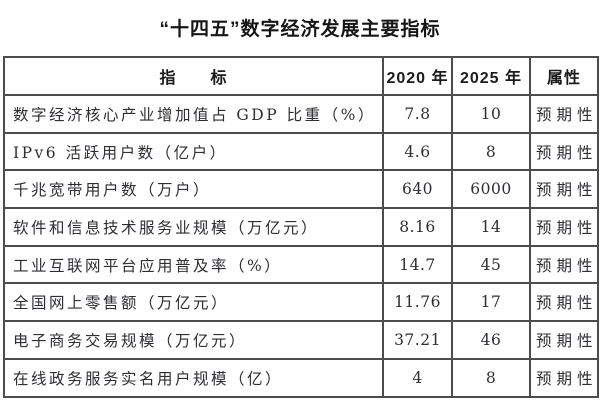 The height and width of the screenshot is (405, 600). I want to click on value-2020-cell: 11.76, so click(417, 302).